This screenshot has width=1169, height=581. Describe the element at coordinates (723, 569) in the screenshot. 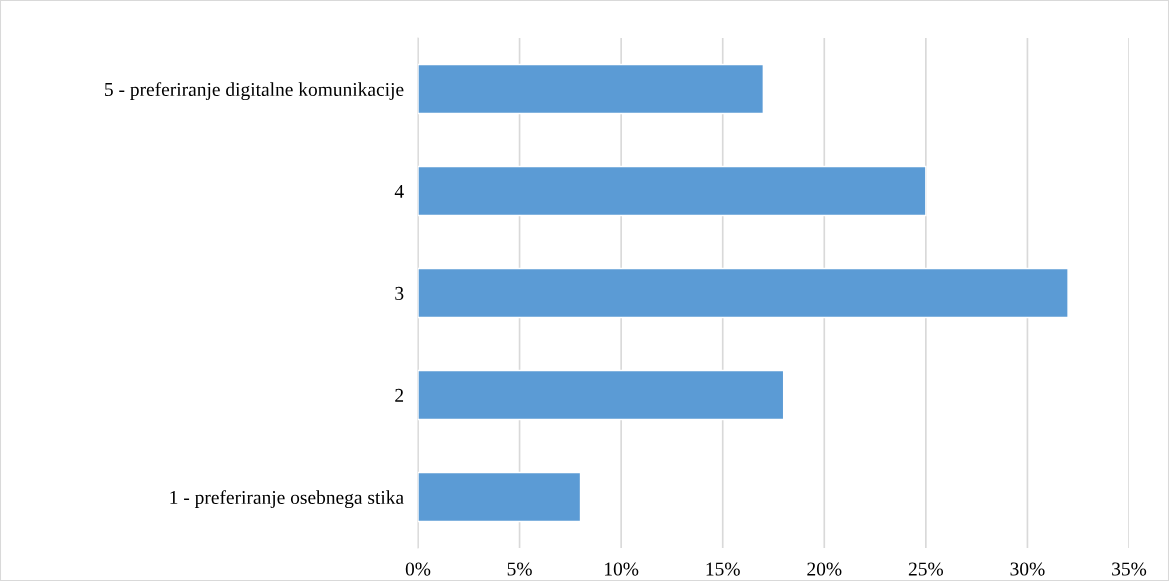

I see `x-tick-label: 15%` at that location.